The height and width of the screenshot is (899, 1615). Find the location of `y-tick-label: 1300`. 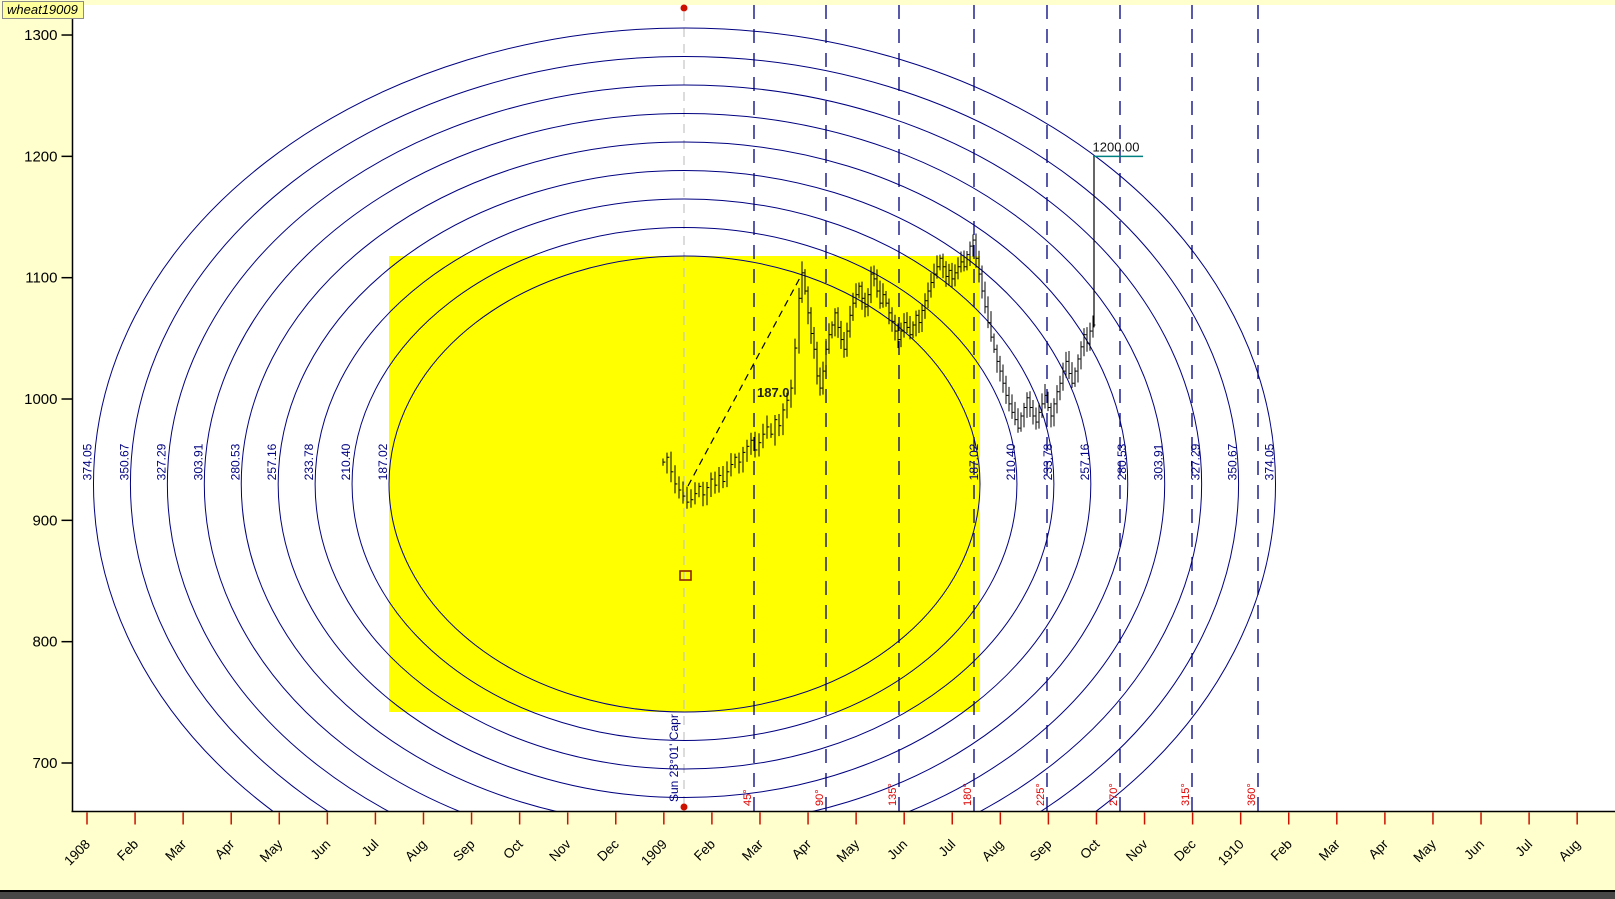

y-tick-label: 1300 is located at coordinates (40, 35).